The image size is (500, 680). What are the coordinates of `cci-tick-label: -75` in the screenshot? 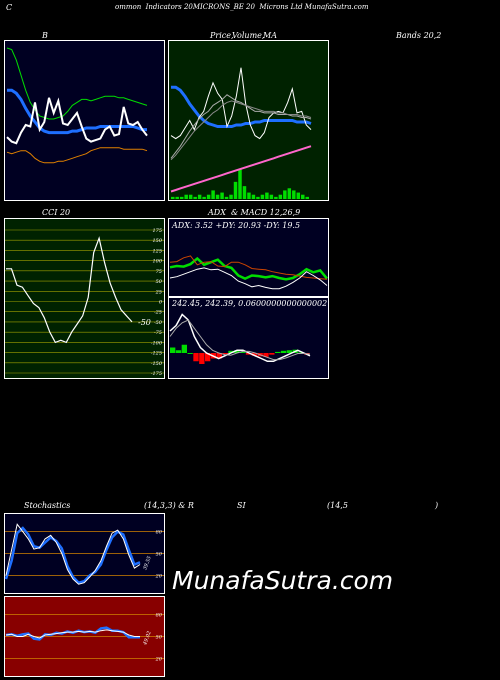 It's located at (158, 333).